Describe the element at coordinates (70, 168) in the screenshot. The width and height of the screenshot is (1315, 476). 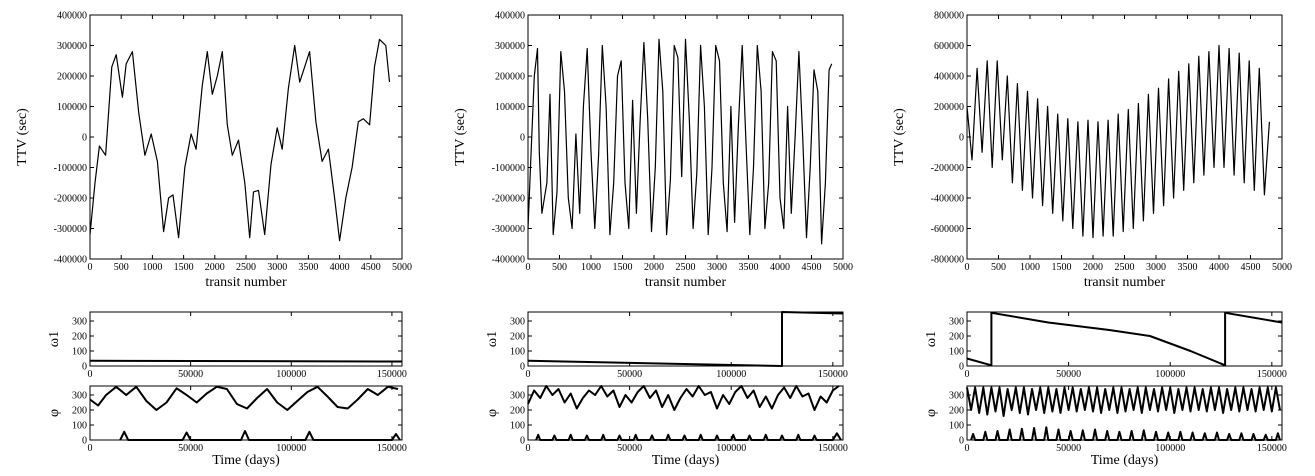
I see `y-tick-label: -100000` at that location.